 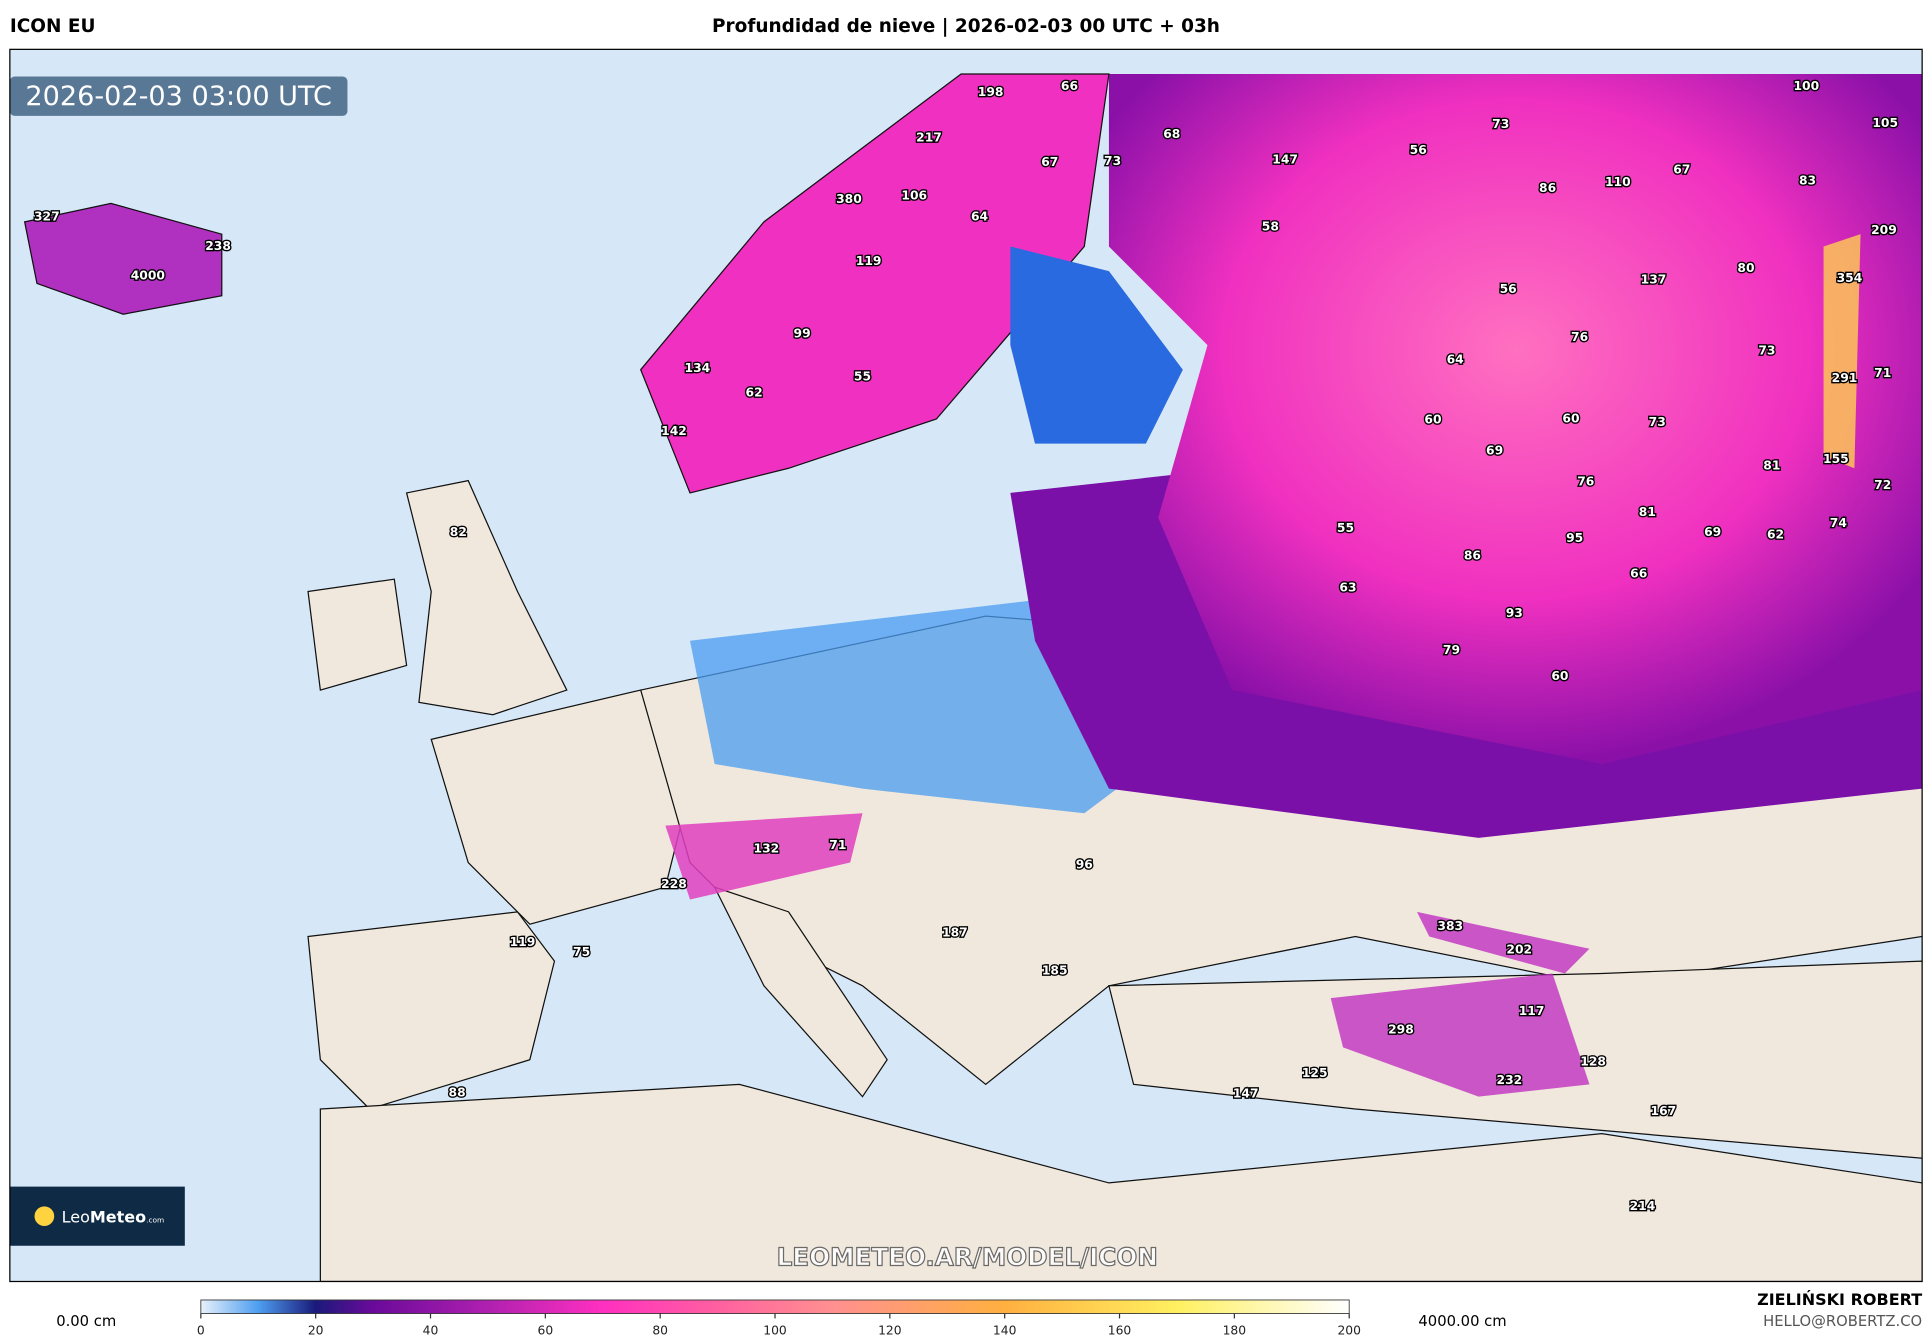 I want to click on snow-depth-label: 198, so click(x=991, y=92).